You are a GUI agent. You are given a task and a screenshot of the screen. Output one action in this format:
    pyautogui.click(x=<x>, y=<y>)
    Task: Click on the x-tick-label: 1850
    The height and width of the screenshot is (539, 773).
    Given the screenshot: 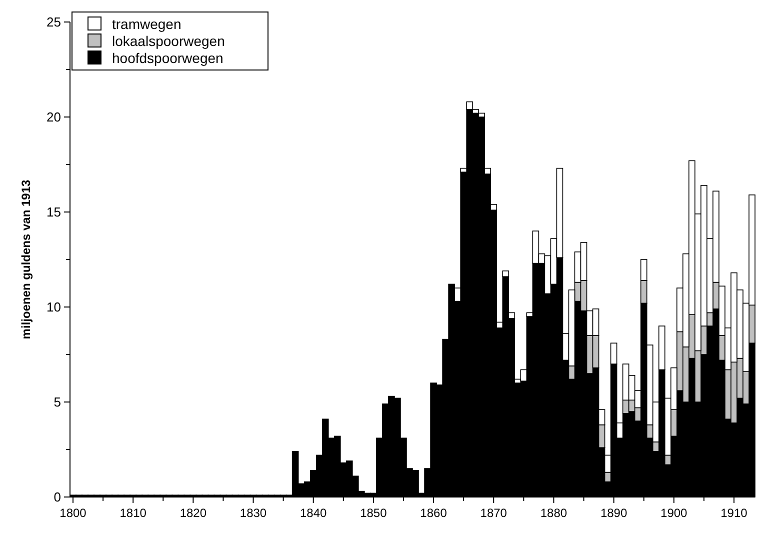 What is the action you would take?
    pyautogui.click(x=374, y=513)
    